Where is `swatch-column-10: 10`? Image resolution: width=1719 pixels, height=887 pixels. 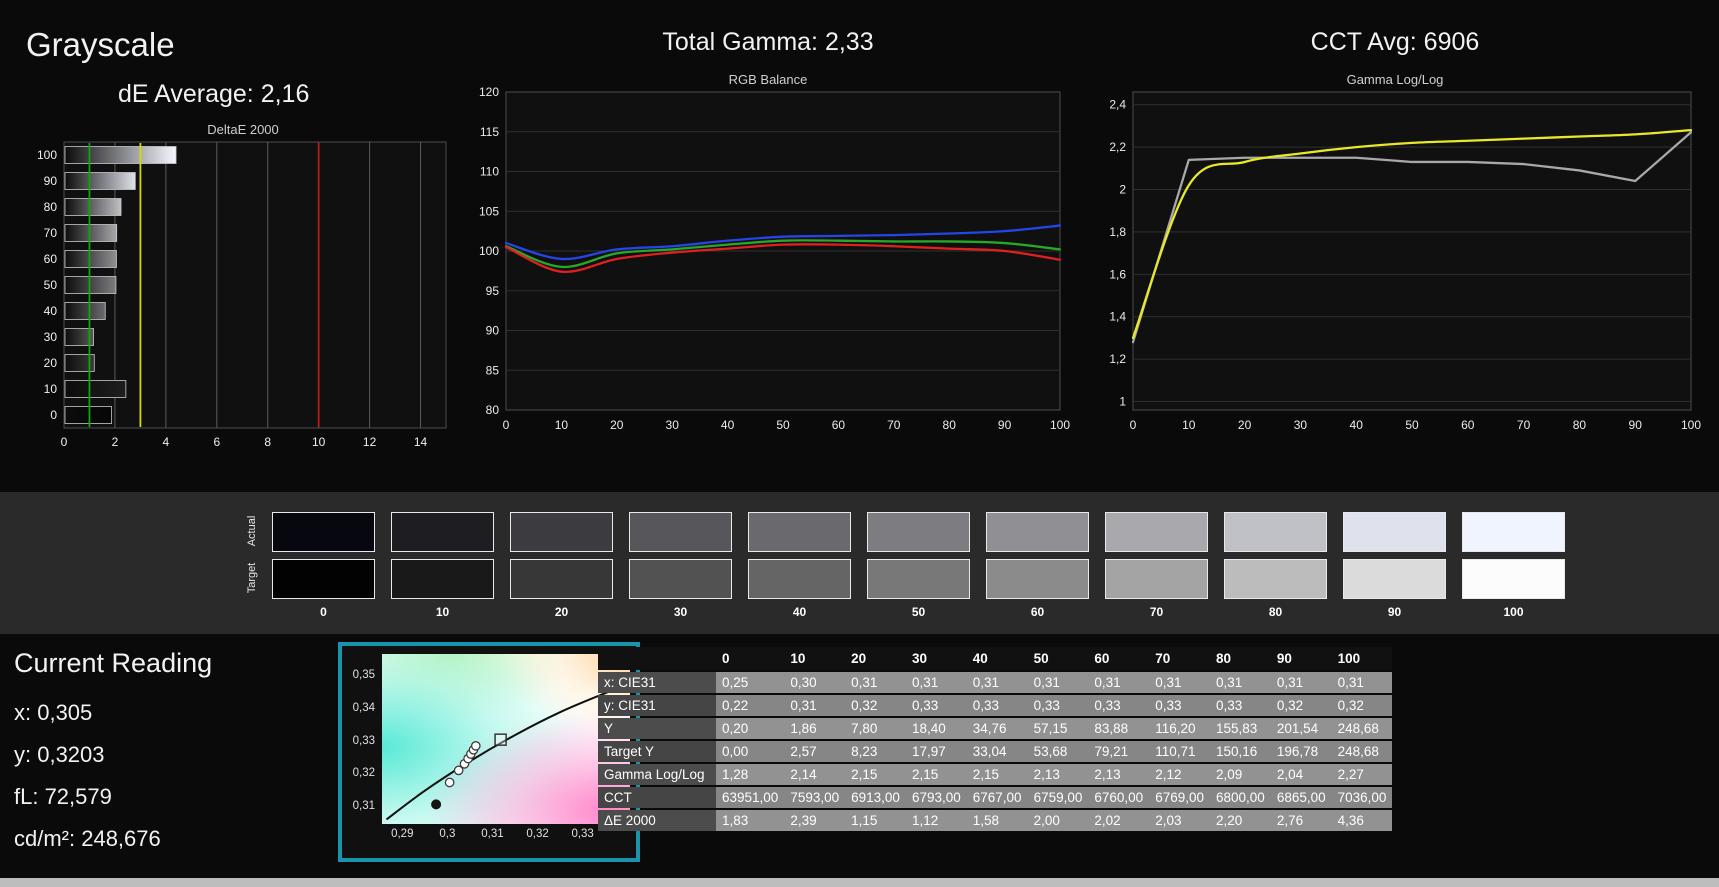
swatch-column-10: 10 is located at coordinates (442, 565).